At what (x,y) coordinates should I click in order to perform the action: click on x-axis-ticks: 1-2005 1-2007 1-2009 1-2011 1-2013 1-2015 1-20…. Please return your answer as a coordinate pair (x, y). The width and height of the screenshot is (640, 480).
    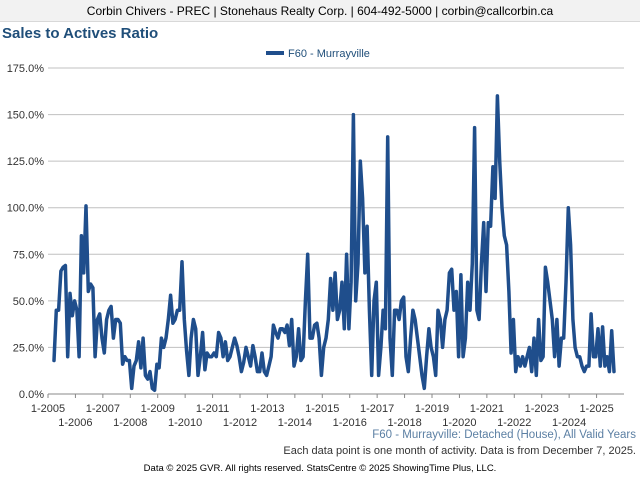
    Looking at the image, I should click on (322, 411).